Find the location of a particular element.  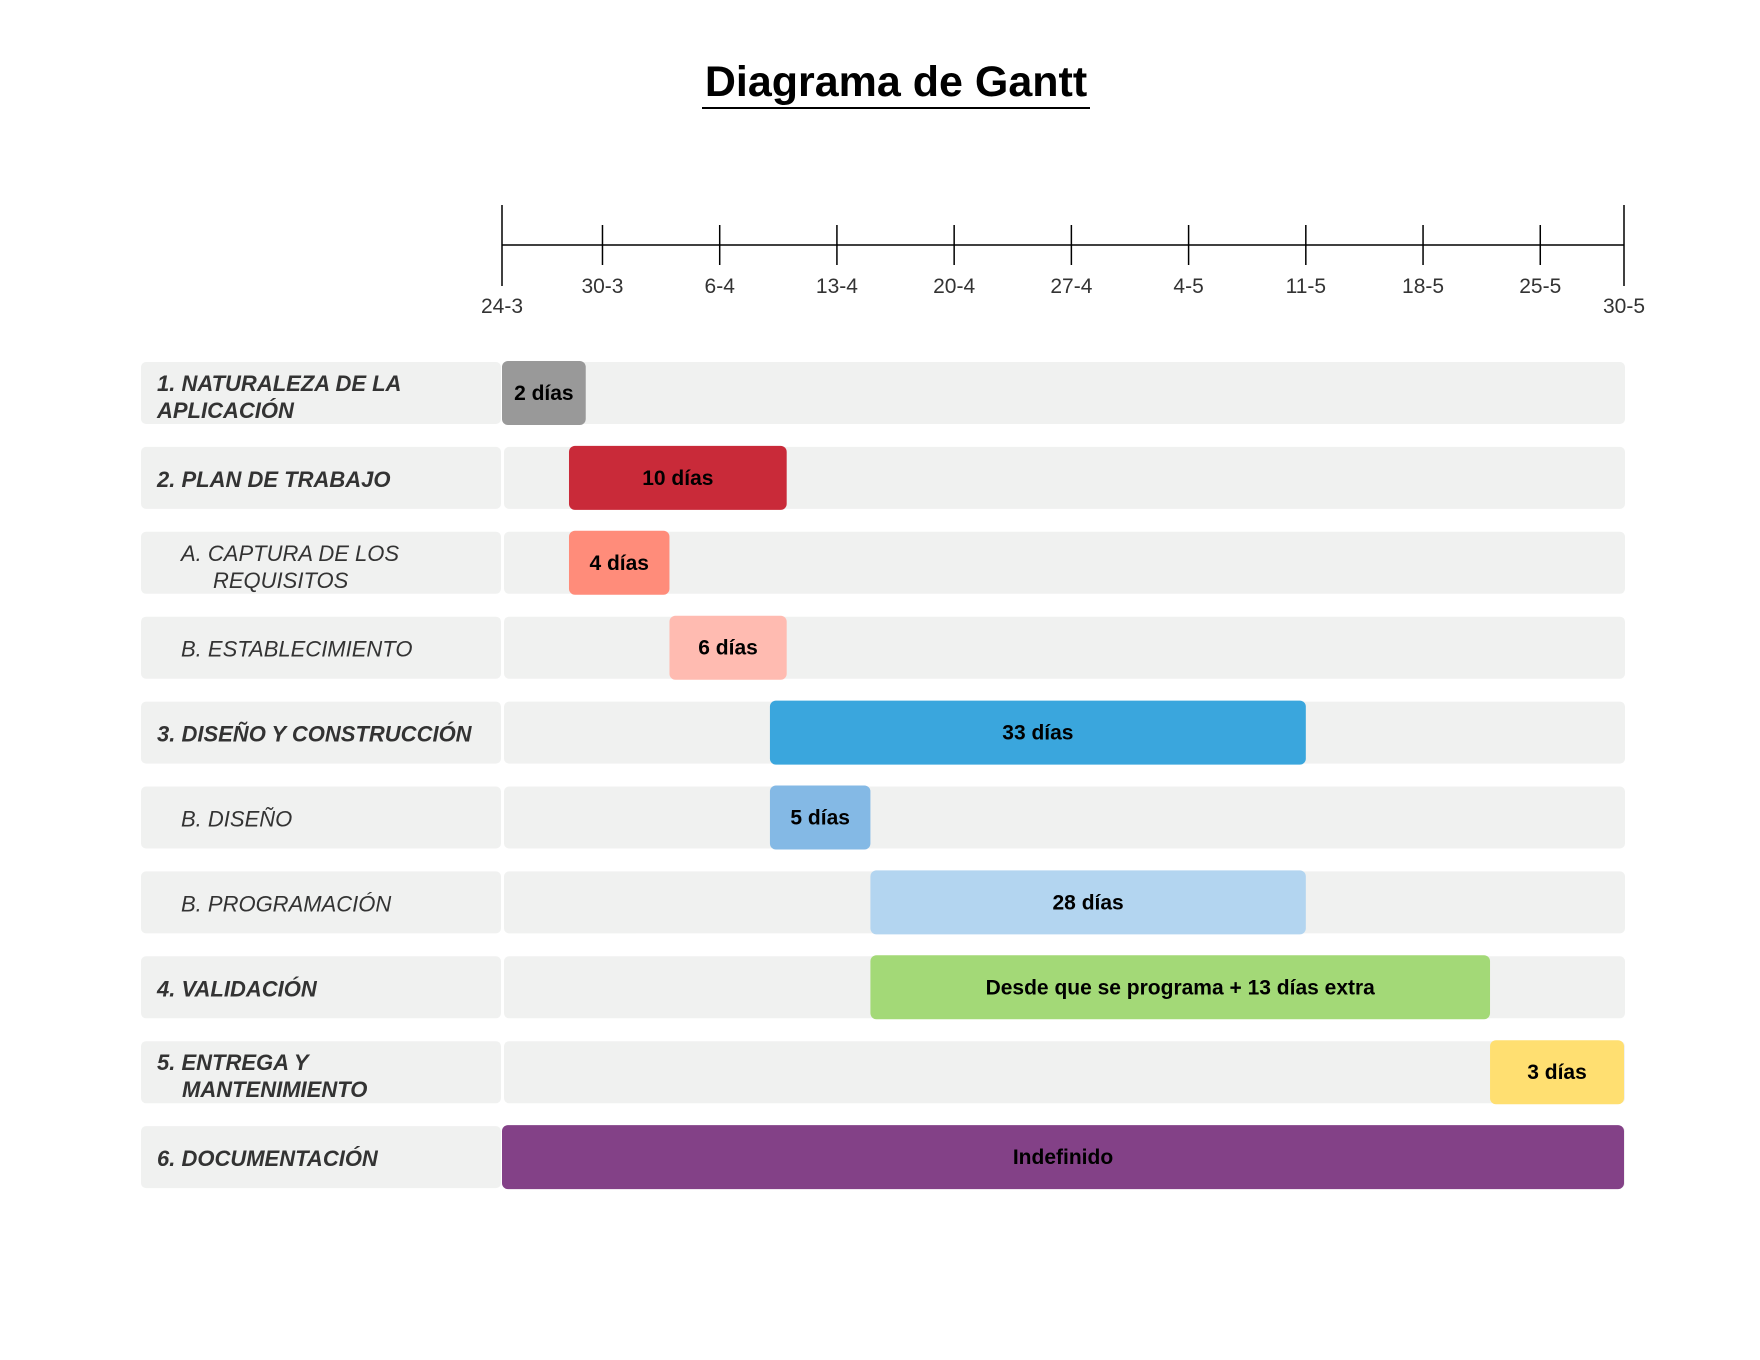

task-bar-label: 28 días is located at coordinates (1088, 902).